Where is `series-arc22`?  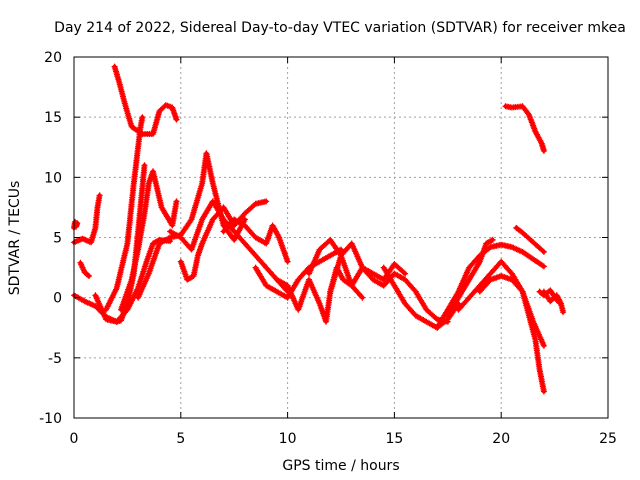
series-arc22 is located at coordinates (524, 128).